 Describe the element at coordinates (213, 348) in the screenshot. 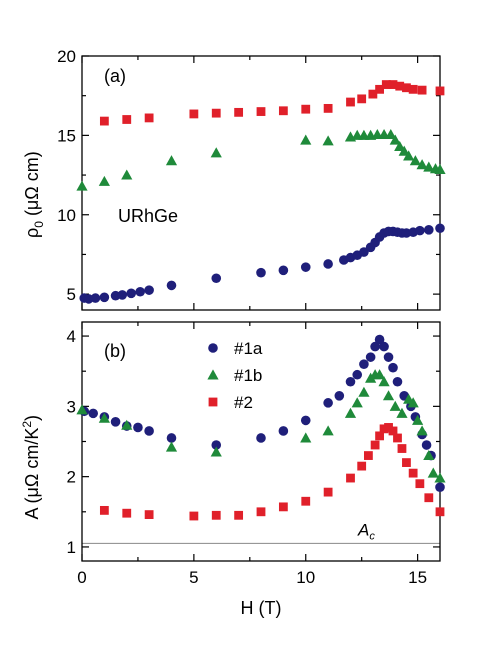

I see `legend-marker-s1a` at that location.